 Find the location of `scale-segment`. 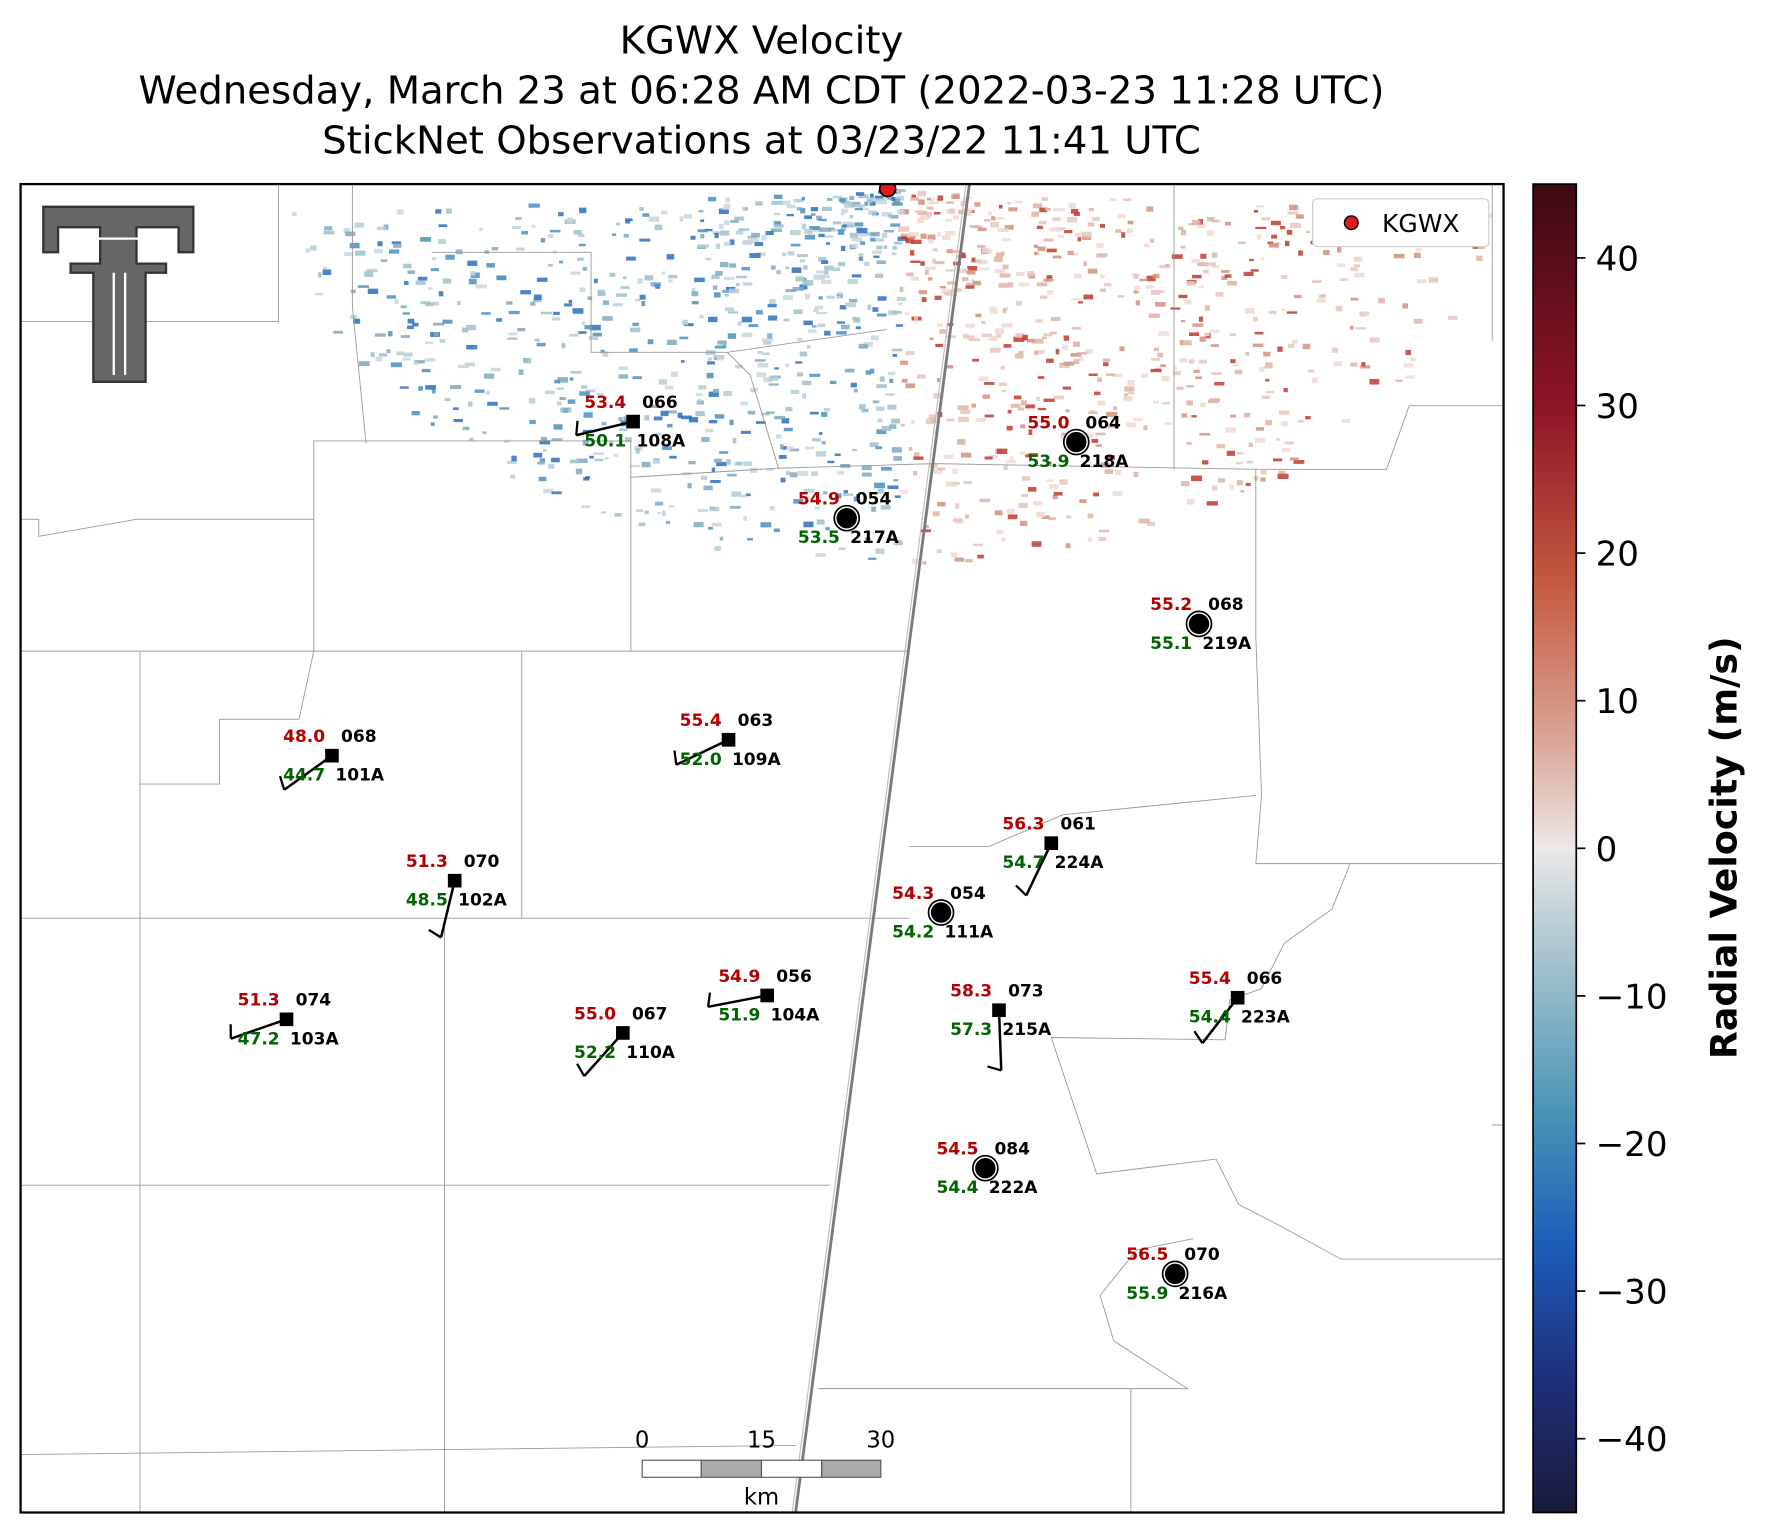

scale-segment is located at coordinates (731, 1468).